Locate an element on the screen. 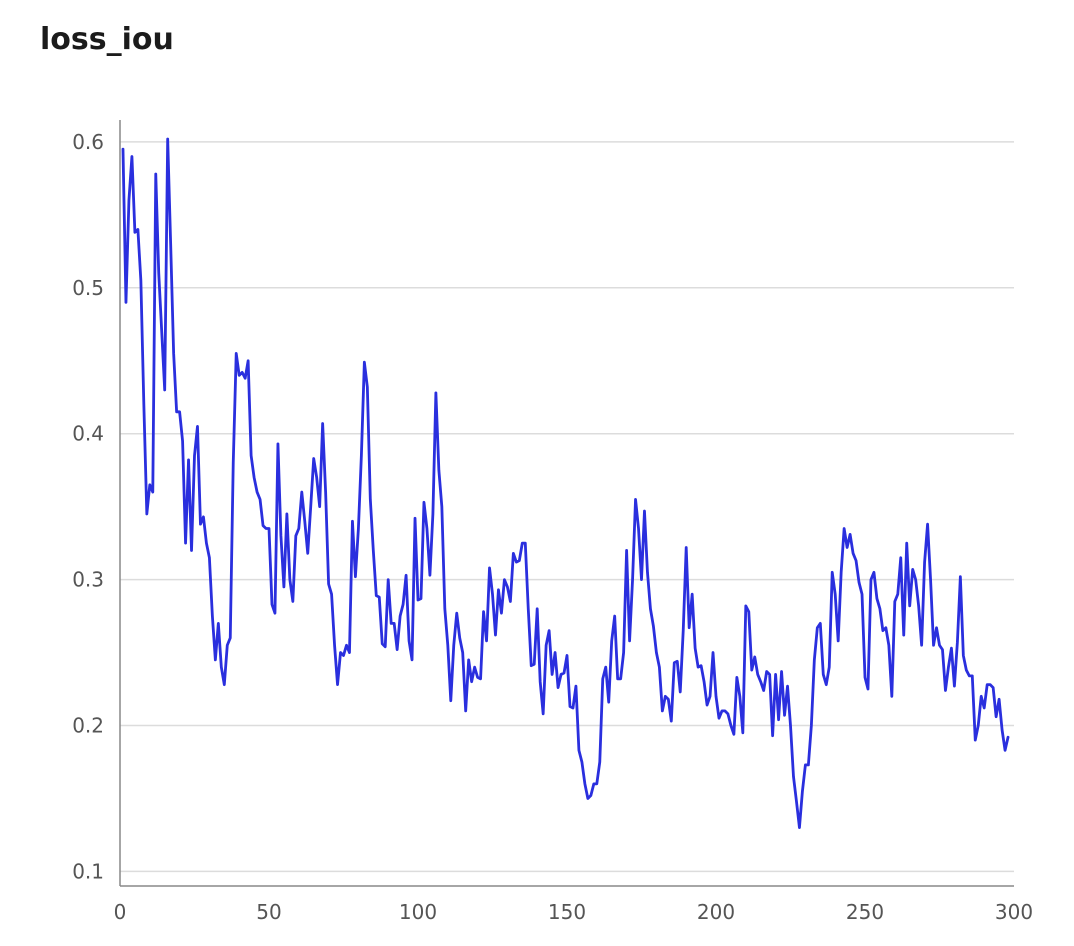 The width and height of the screenshot is (1074, 946). chart-title: loss_iou is located at coordinates (107, 39).